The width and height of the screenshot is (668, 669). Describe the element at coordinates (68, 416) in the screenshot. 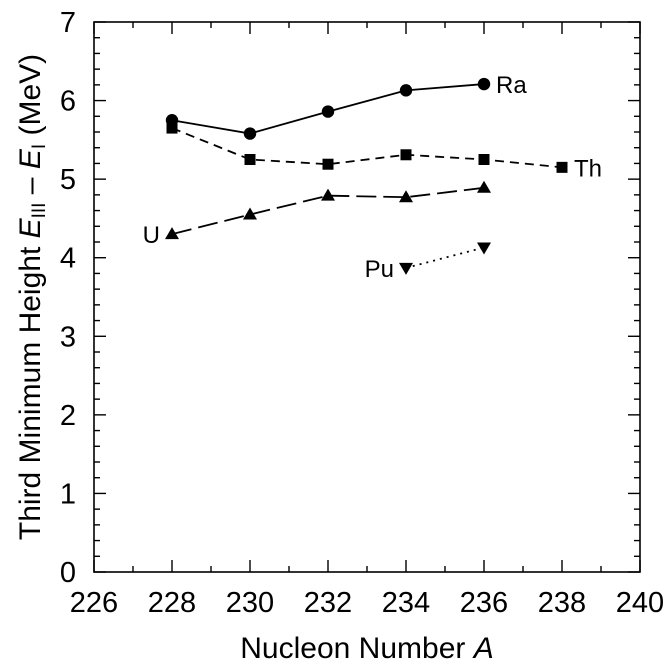

I see `y-tick-label: 2` at that location.